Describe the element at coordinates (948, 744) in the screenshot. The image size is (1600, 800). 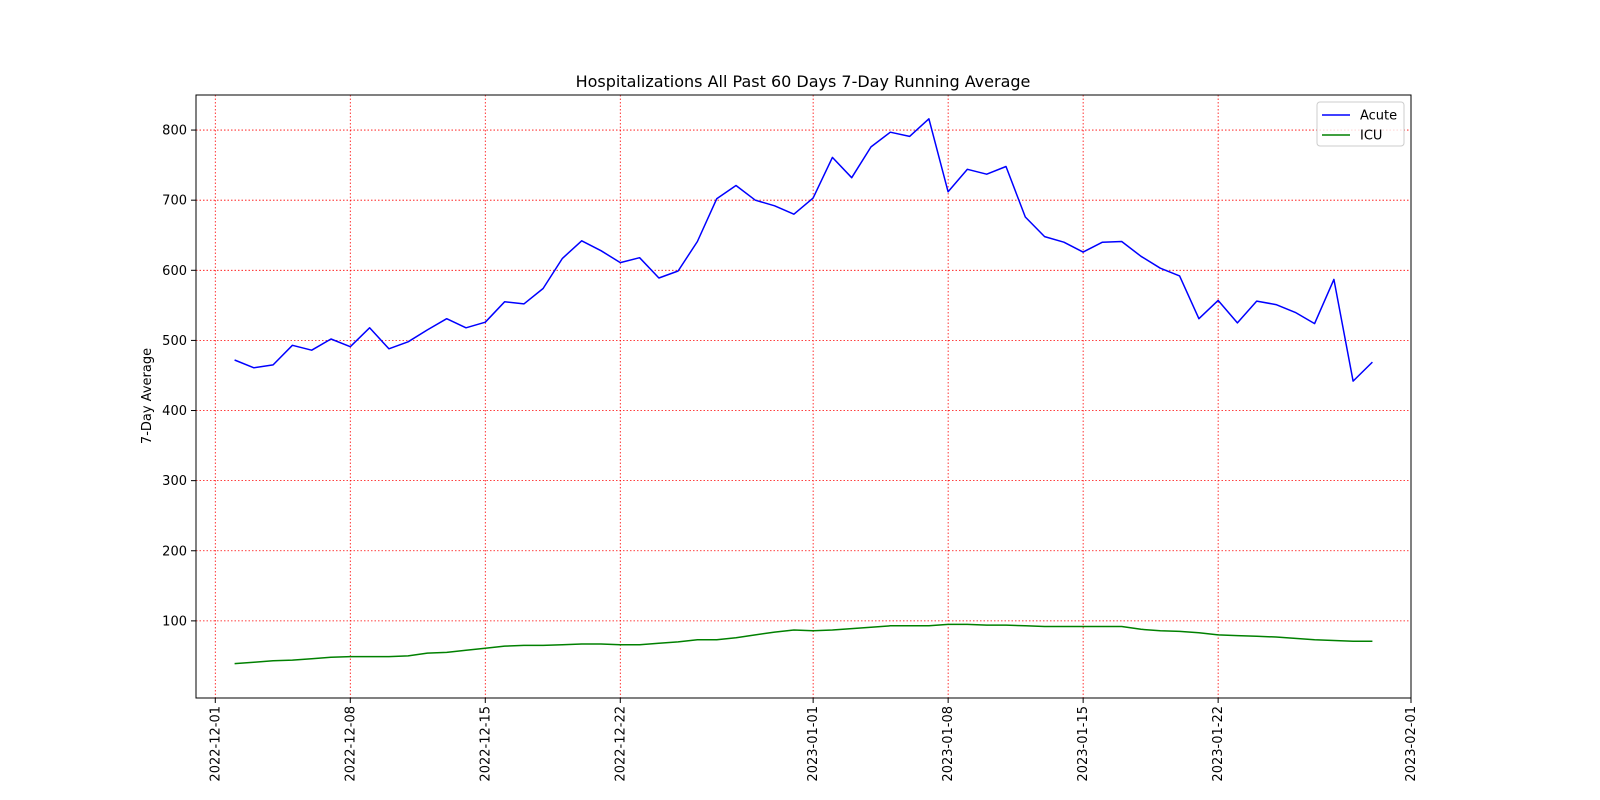
I see `x-tick-label: 2023-01-08` at that location.